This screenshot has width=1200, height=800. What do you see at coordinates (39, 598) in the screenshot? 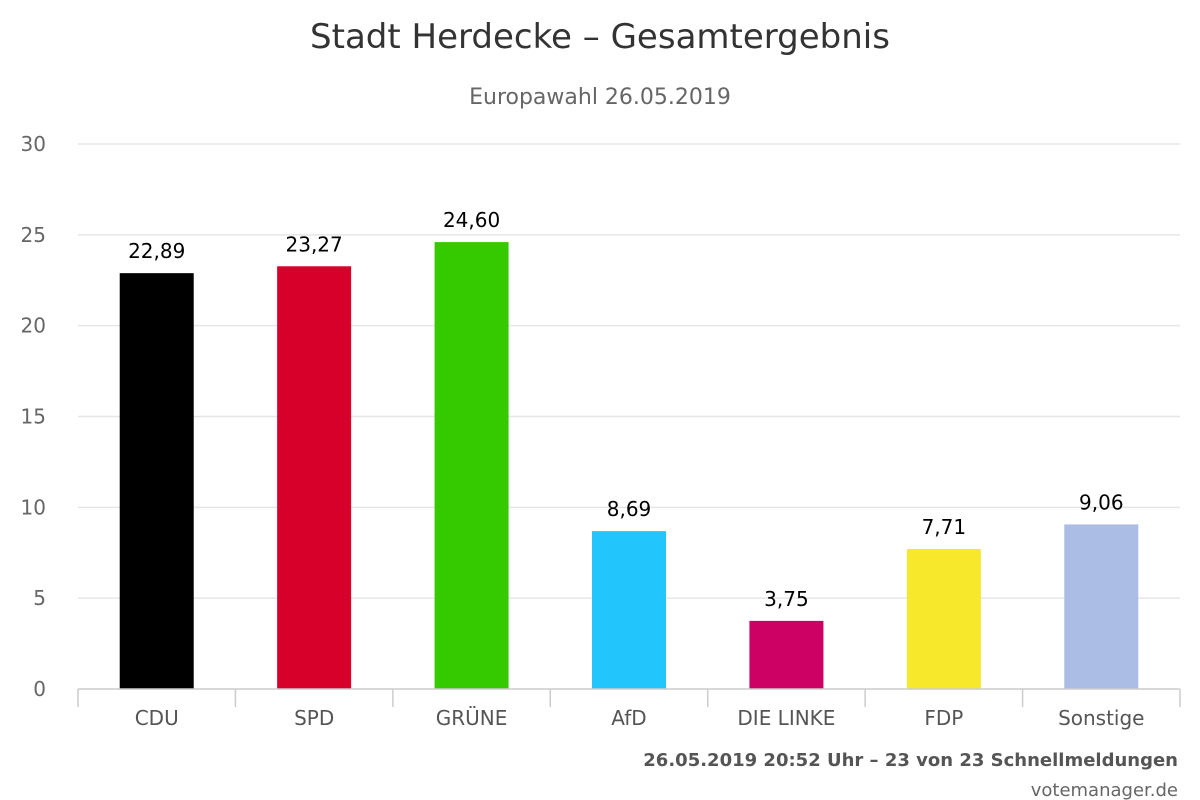
I see `y-tick-label: 5` at bounding box center [39, 598].